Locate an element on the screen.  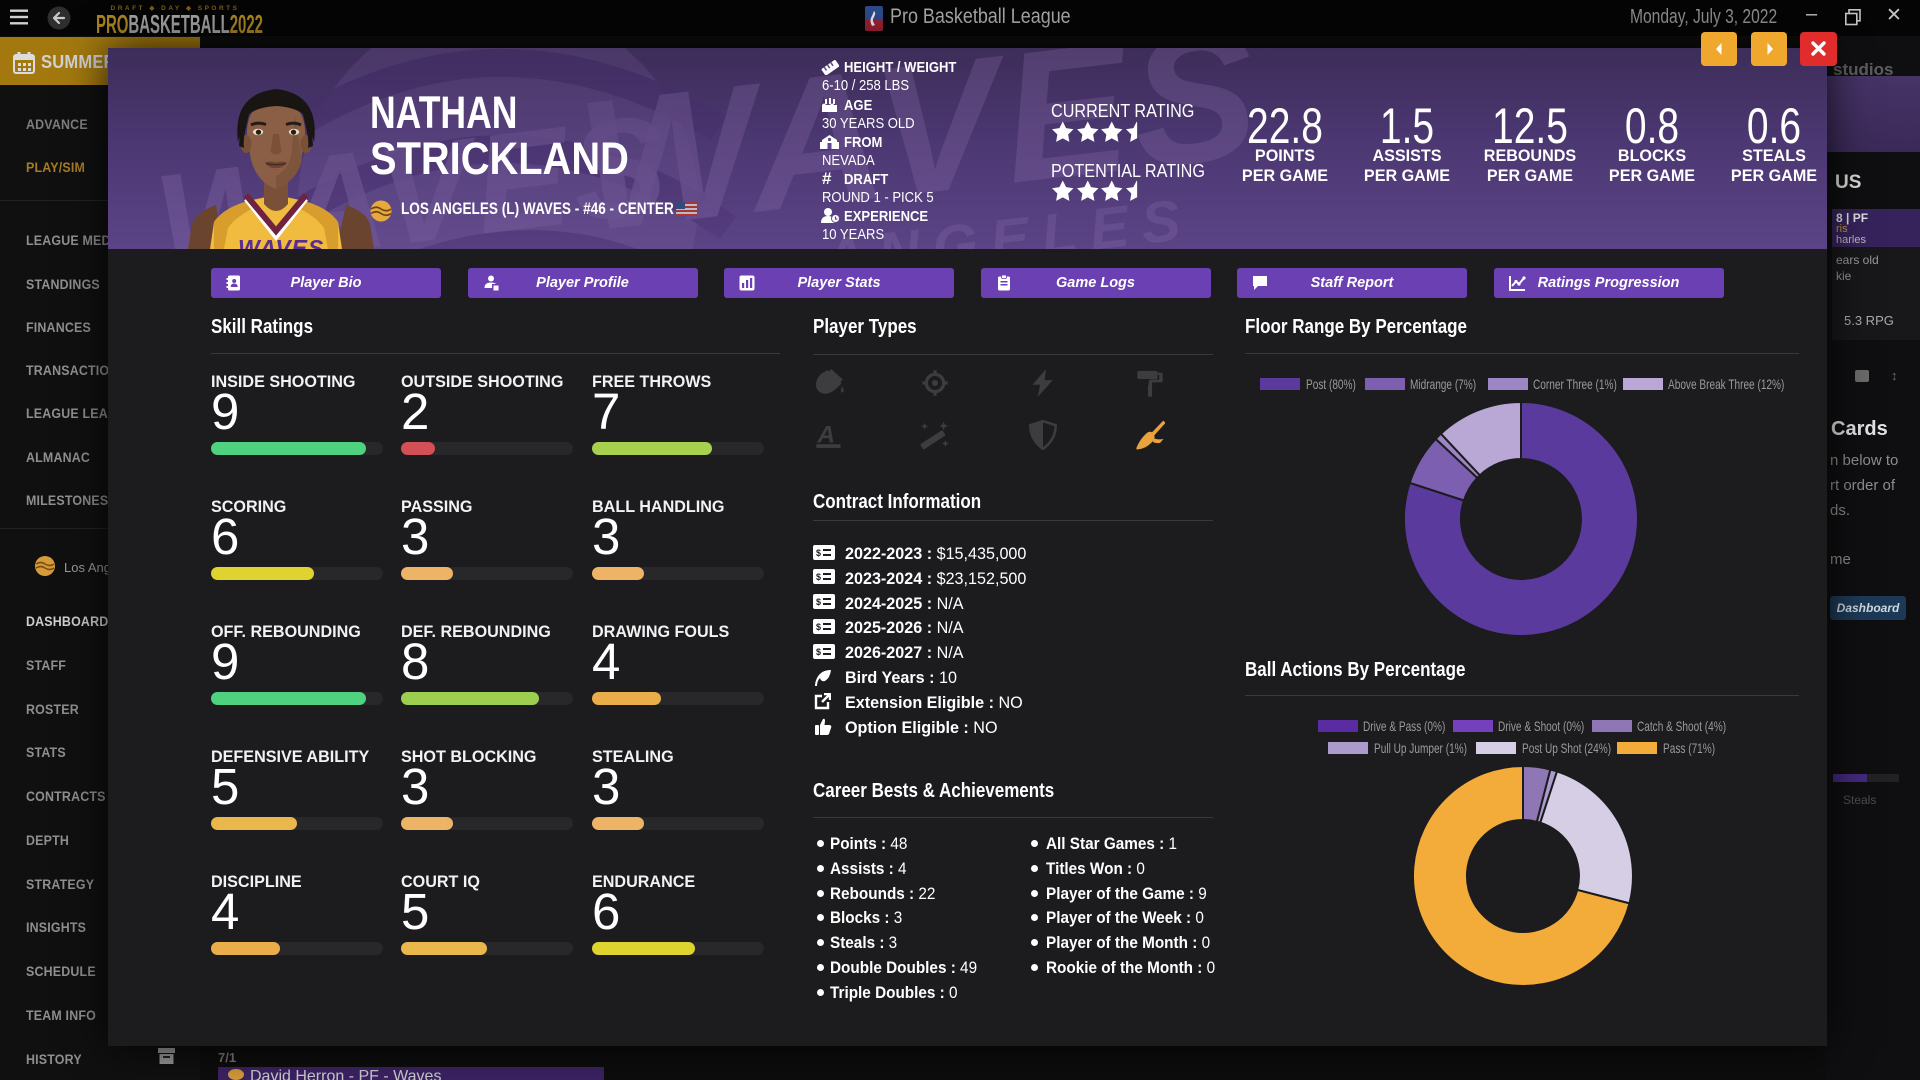
svg-text: A is located at coordinates (825, 435).